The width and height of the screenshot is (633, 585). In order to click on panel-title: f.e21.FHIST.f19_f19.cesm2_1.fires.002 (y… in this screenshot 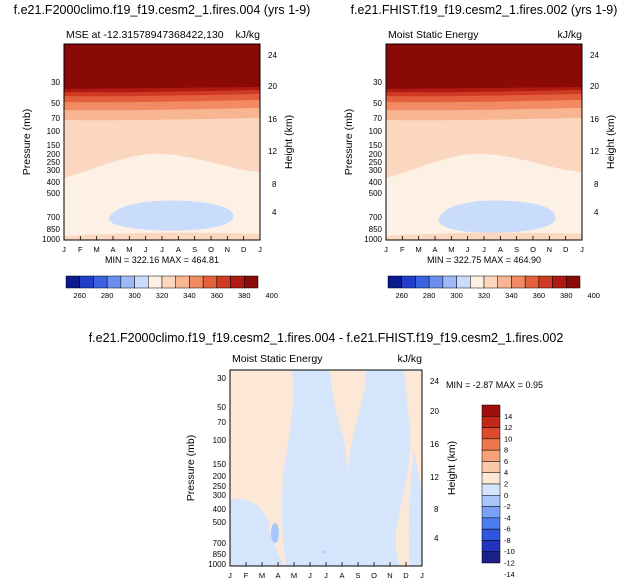, I will do `click(484, 10)`.